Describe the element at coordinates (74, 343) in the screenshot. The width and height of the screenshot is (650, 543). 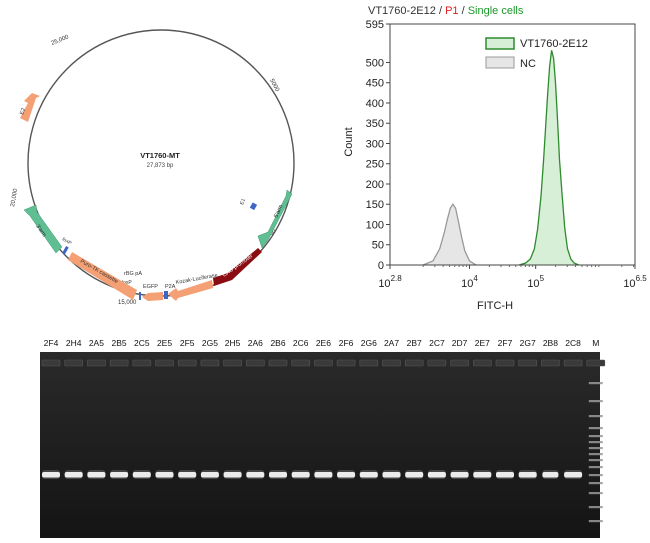
I see `lane-label: 2H4` at that location.